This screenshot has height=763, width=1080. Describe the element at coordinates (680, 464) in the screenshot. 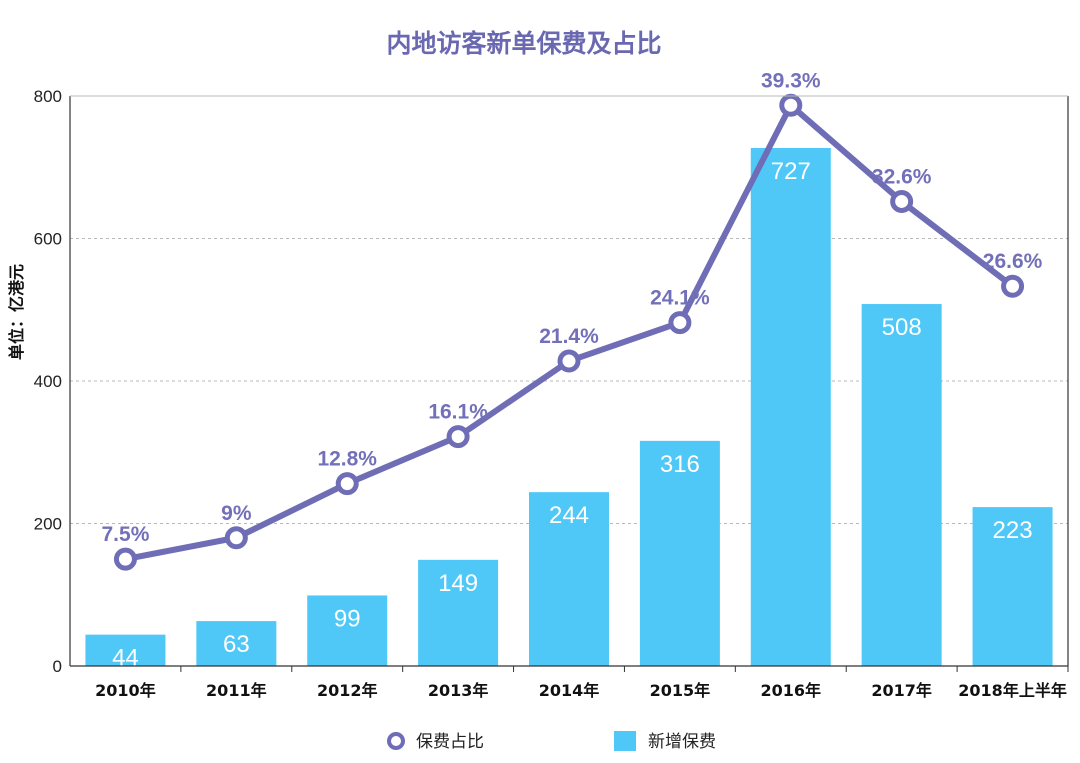

I see `bar-value-label: 316` at that location.